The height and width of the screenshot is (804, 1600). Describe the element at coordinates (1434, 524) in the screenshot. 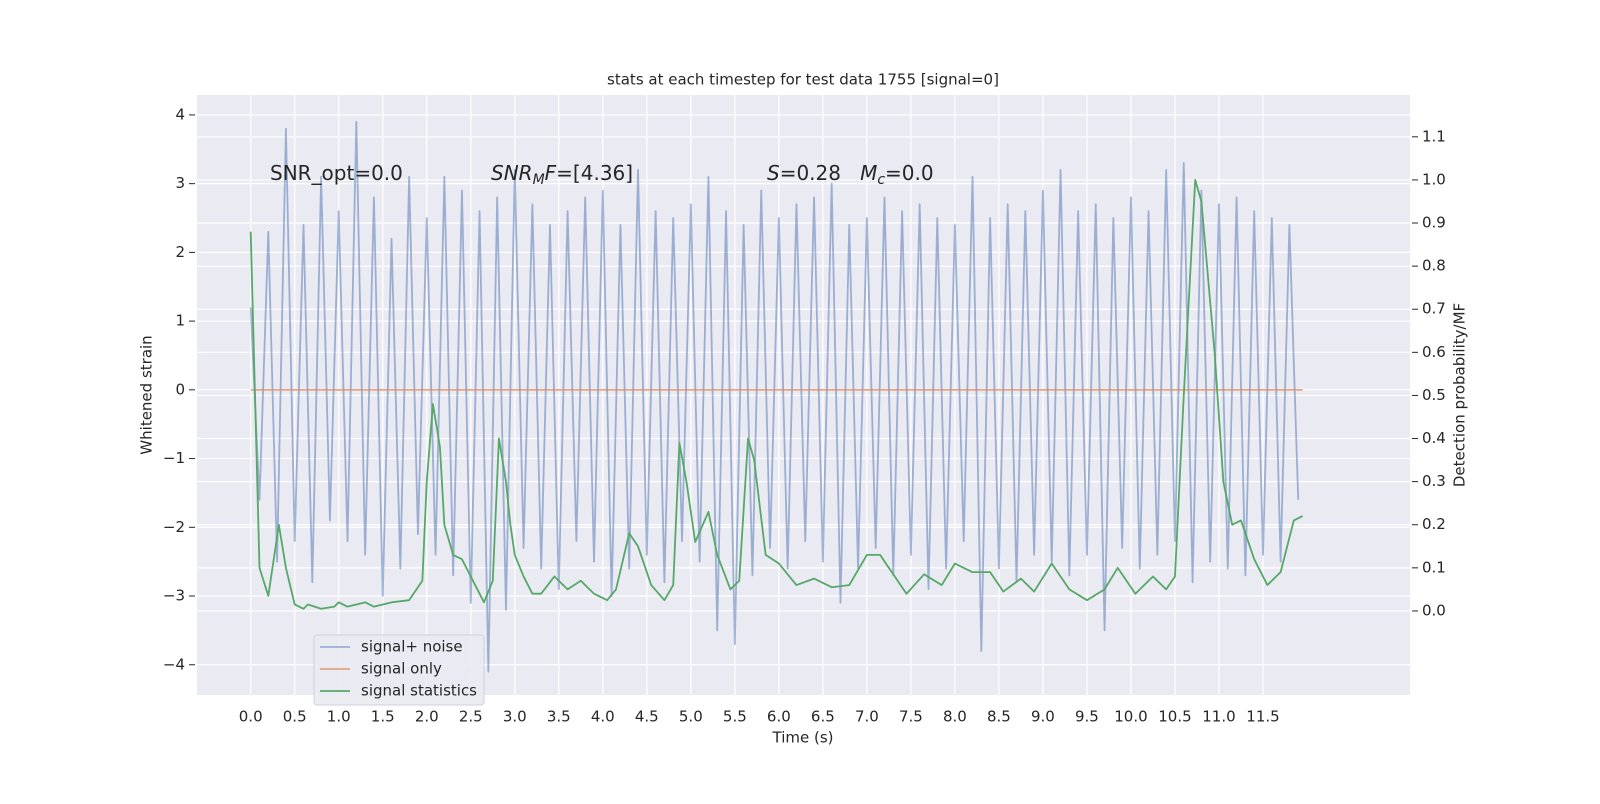

I see `y2-tick-label: 0.2` at that location.